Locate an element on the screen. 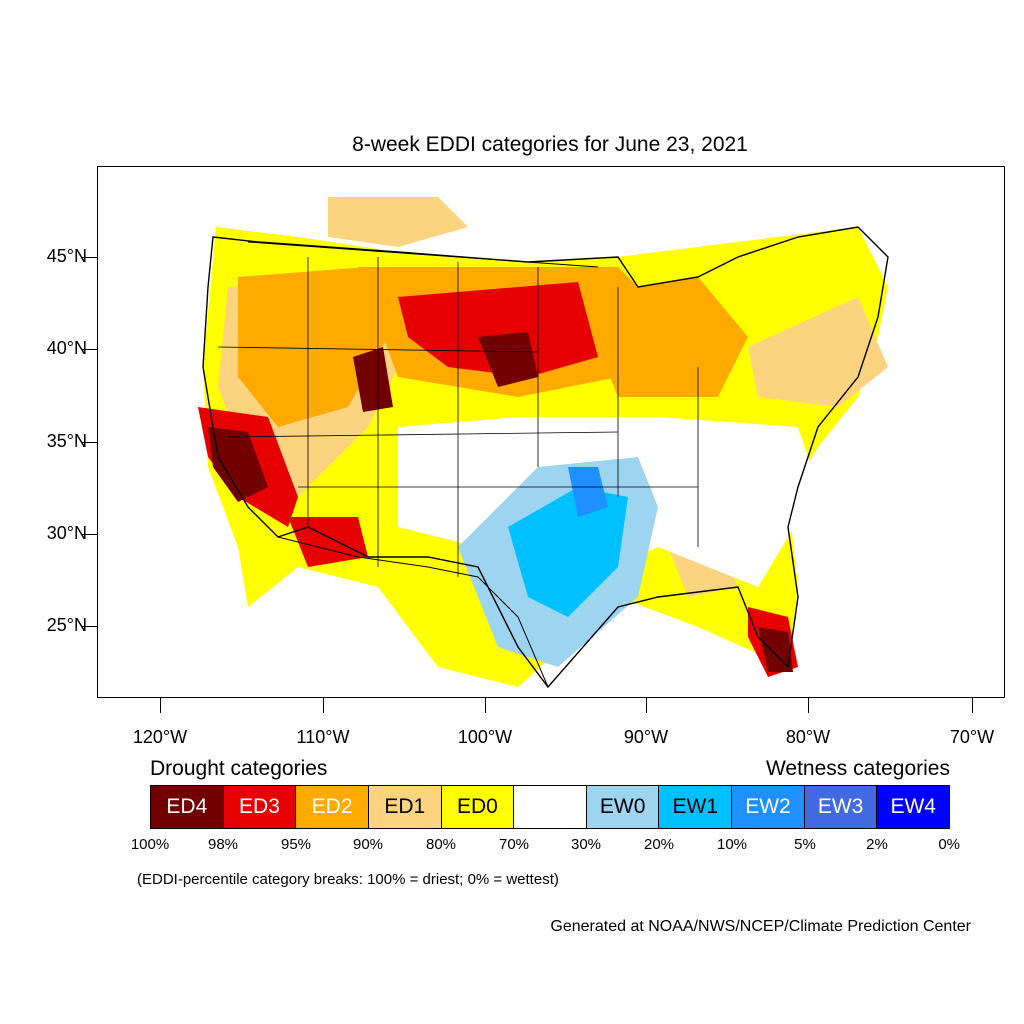 This screenshot has width=1024, height=1024. lat-label-40: 40°N is located at coordinates (66, 348).